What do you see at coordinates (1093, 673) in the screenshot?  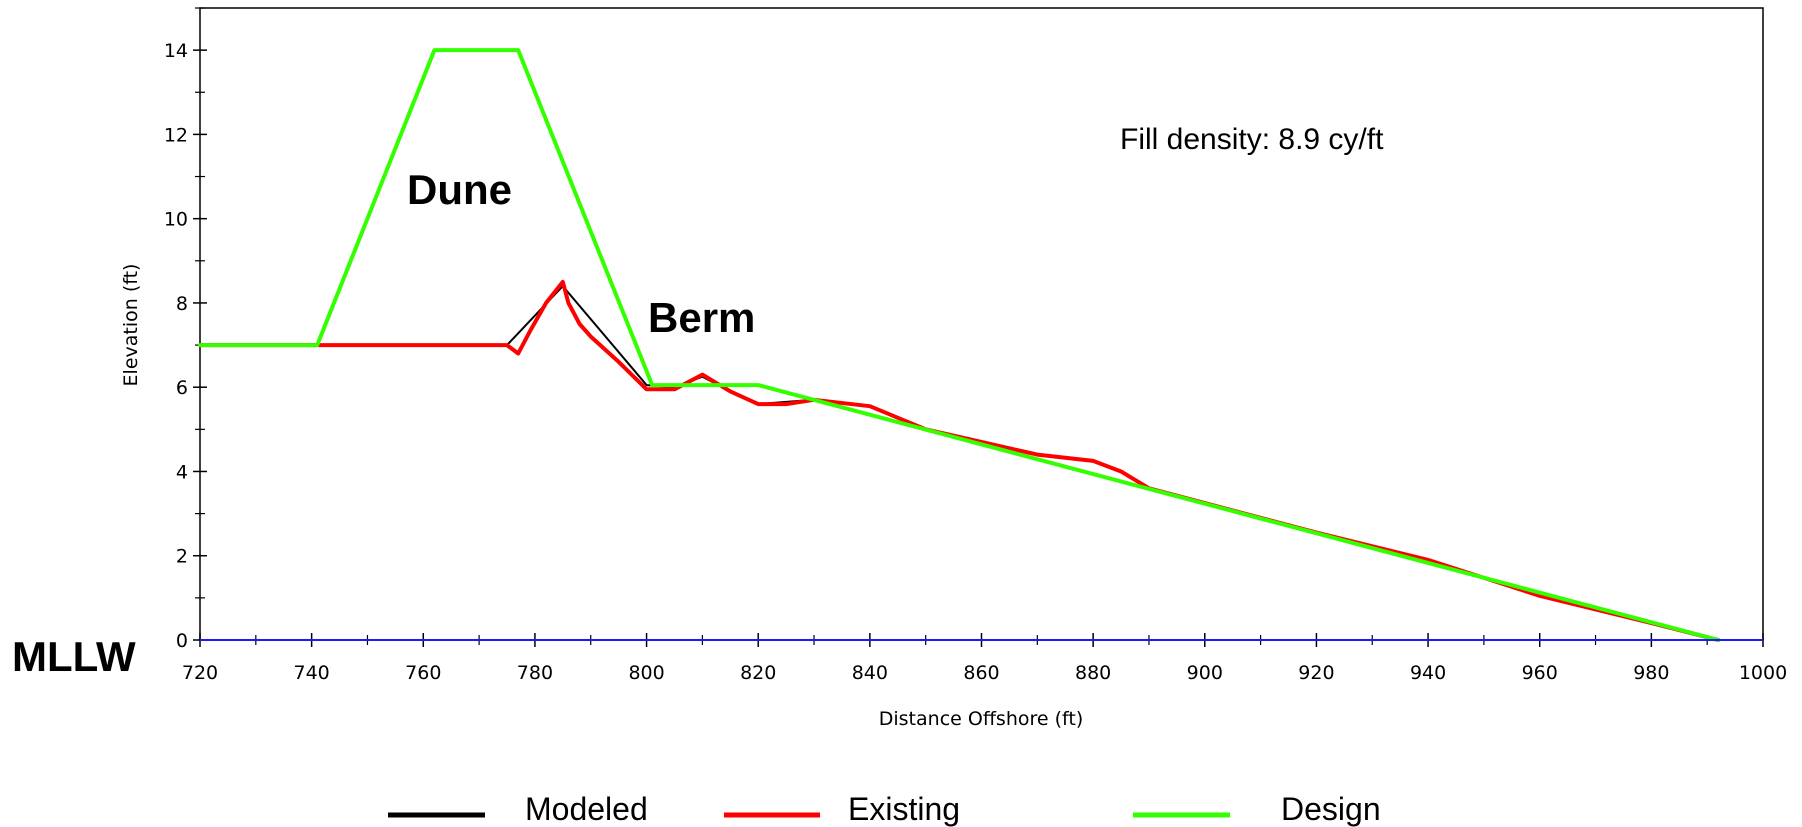 I see `x-tick-label: 880` at bounding box center [1093, 673].